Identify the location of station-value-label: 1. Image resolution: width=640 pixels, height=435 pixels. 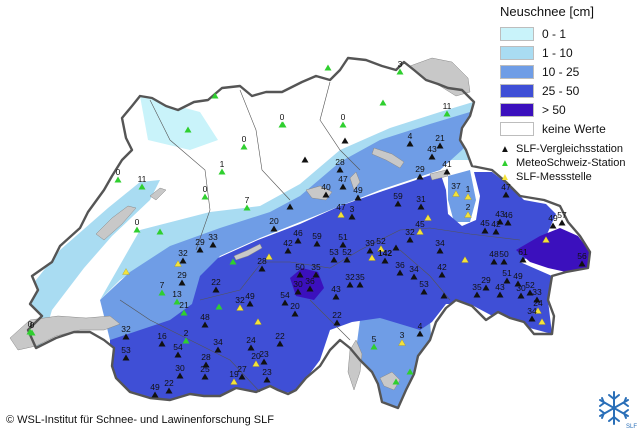
(222, 164).